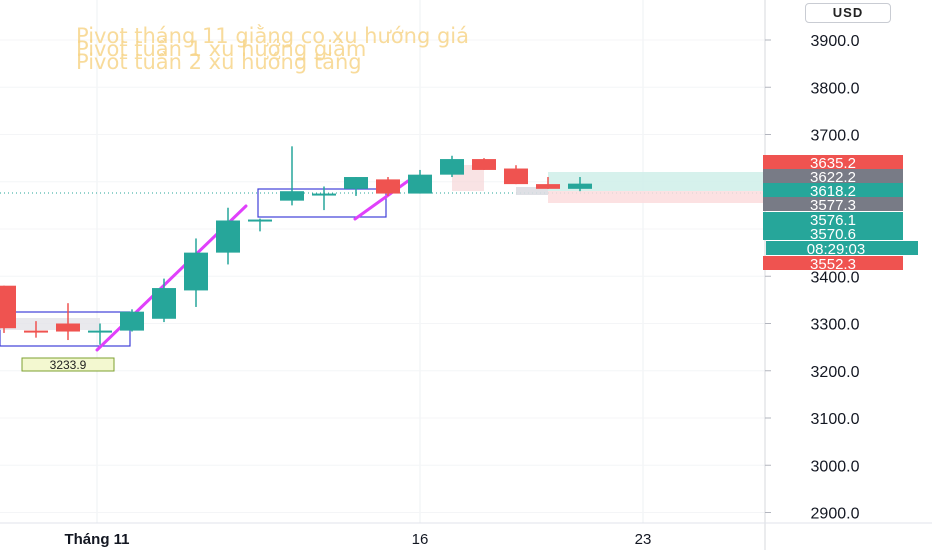 The width and height of the screenshot is (932, 550). What do you see at coordinates (835, 136) in the screenshot?
I see `price-tick-label-8: 3700.0` at bounding box center [835, 136].